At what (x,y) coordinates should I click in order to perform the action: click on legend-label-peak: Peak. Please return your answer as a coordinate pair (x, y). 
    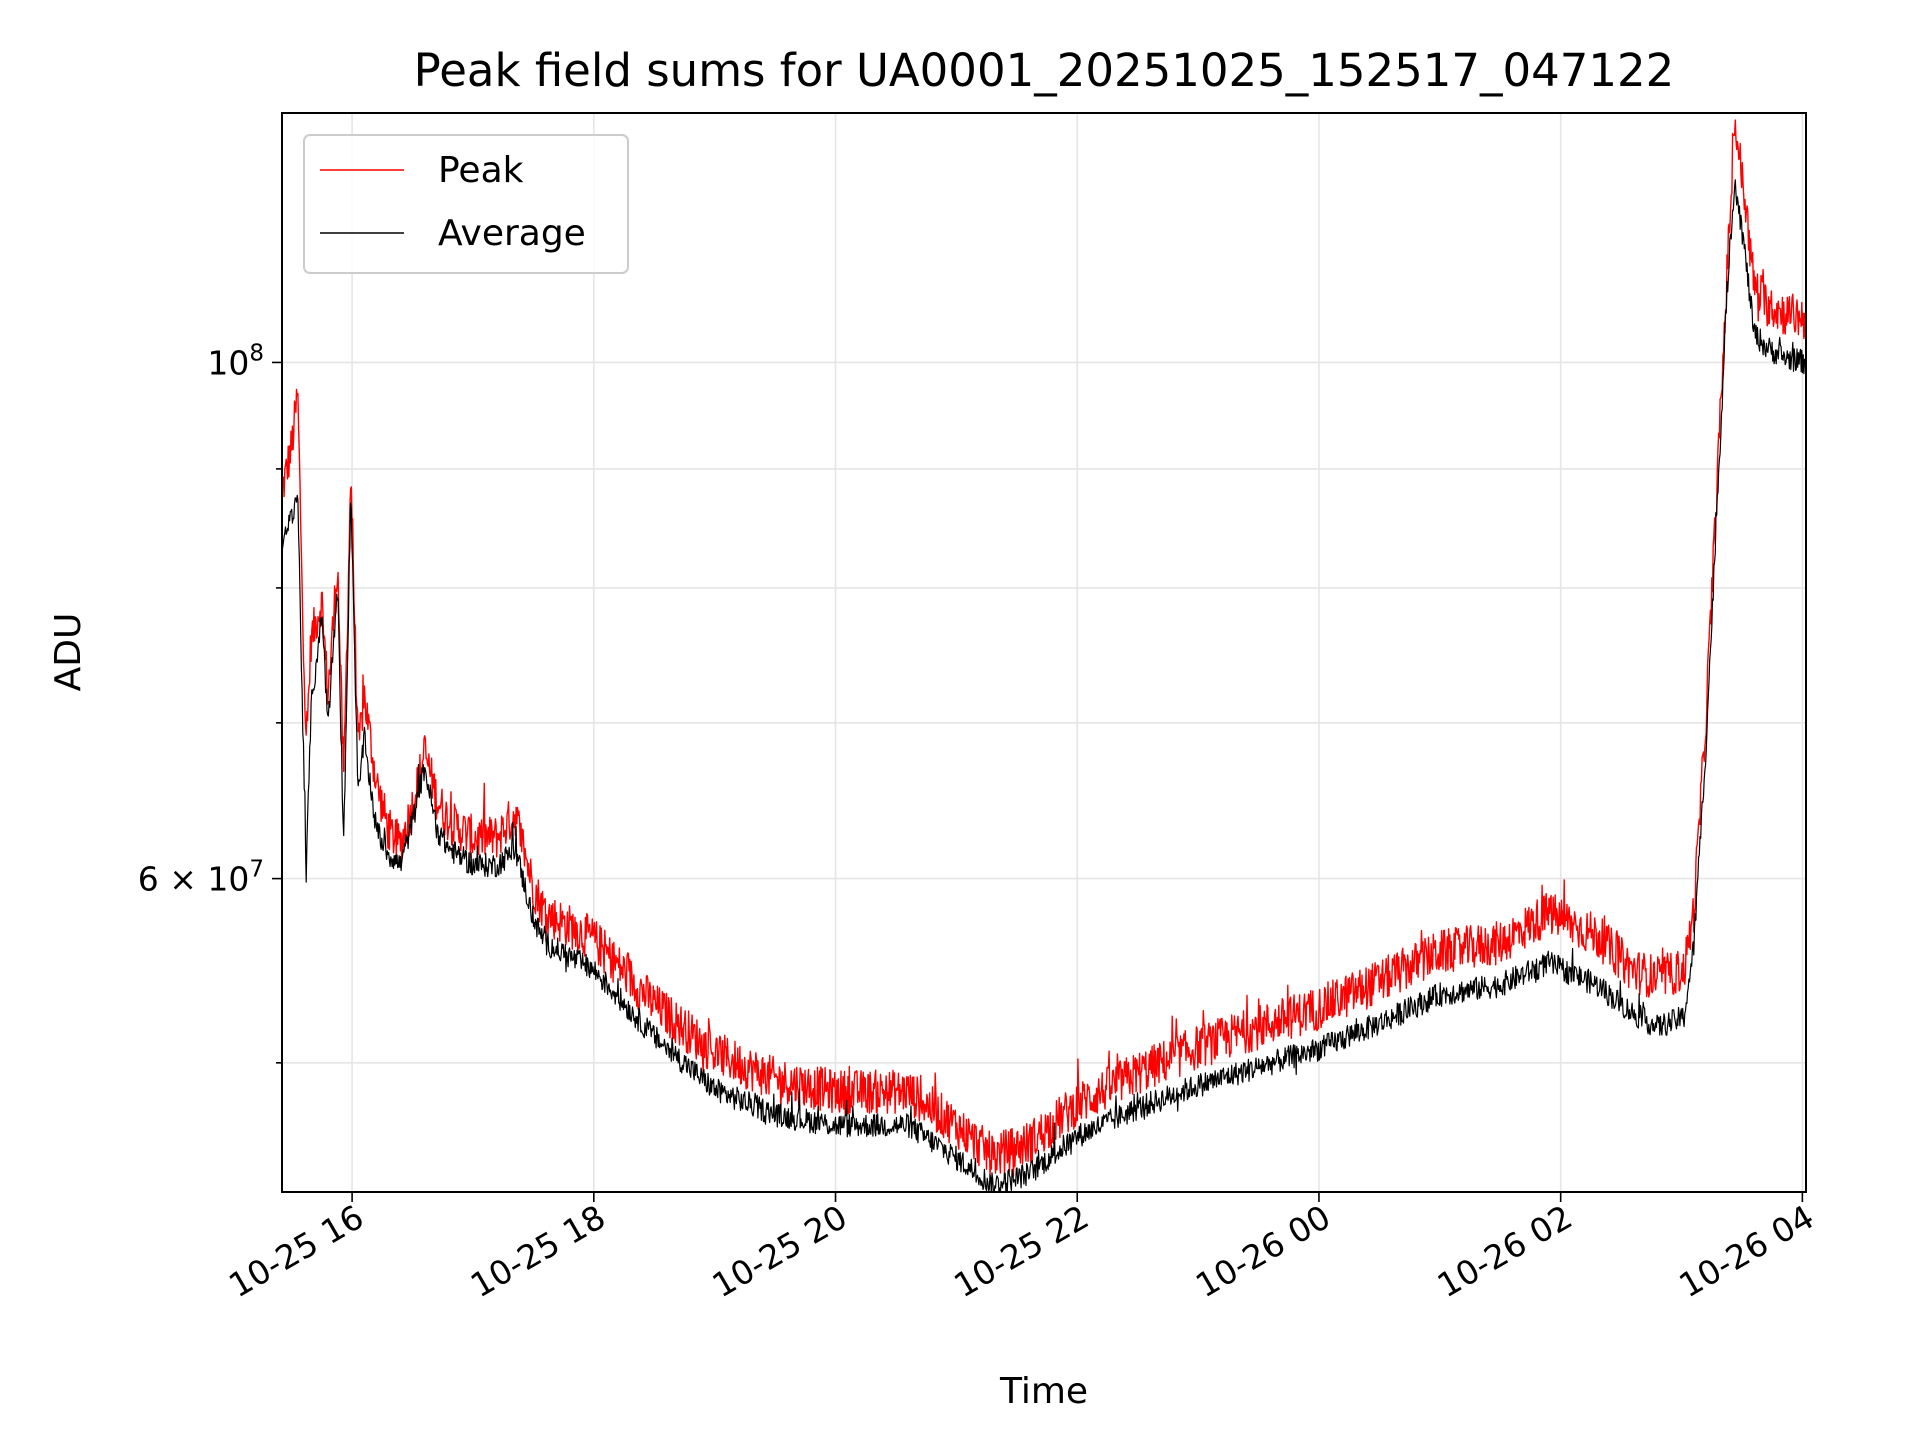
    Looking at the image, I should click on (481, 170).